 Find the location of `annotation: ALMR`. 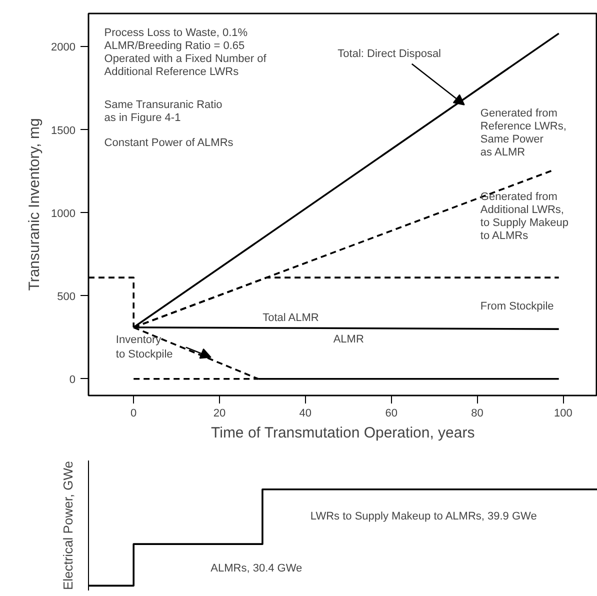

annotation: ALMR is located at coordinates (348, 340).